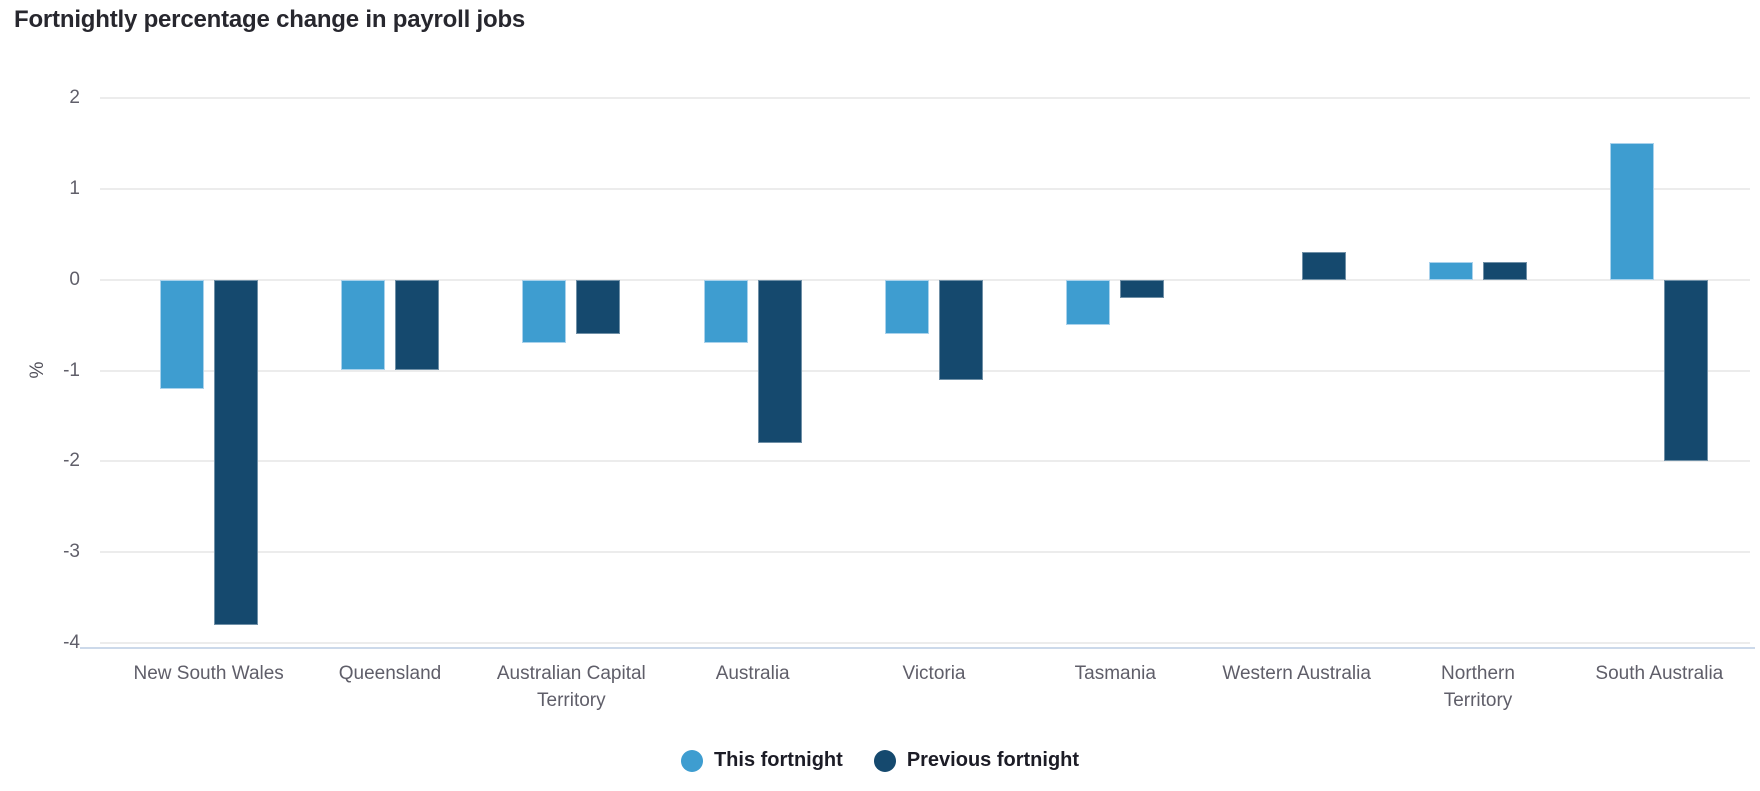 This screenshot has width=1760, height=791. What do you see at coordinates (71, 642) in the screenshot?
I see `y-tick-label: -4` at bounding box center [71, 642].